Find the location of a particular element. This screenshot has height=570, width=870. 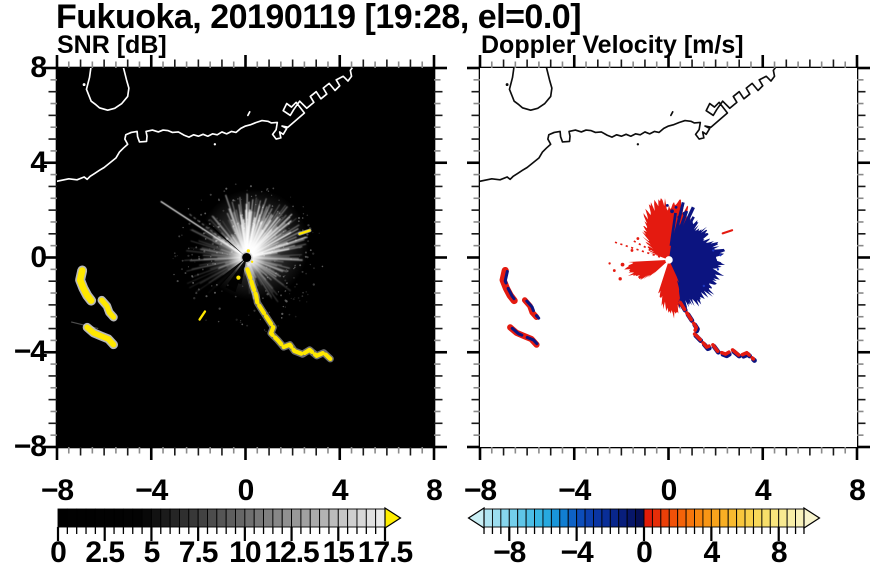

colorbar-tick-label: −8 is located at coordinates (509, 552).